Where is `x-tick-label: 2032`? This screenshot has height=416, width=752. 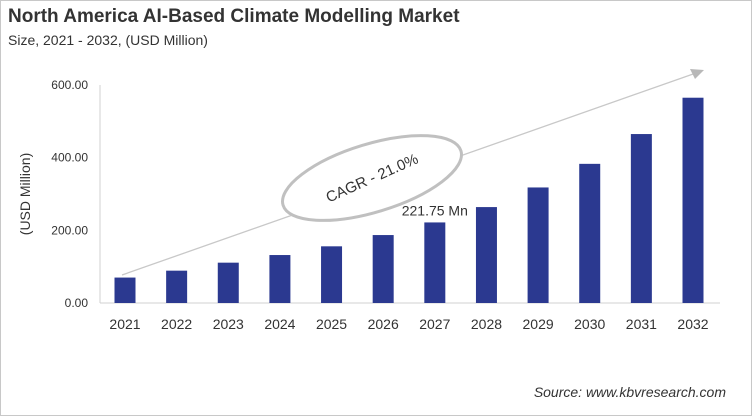
x-tick-label: 2032 is located at coordinates (692, 324).